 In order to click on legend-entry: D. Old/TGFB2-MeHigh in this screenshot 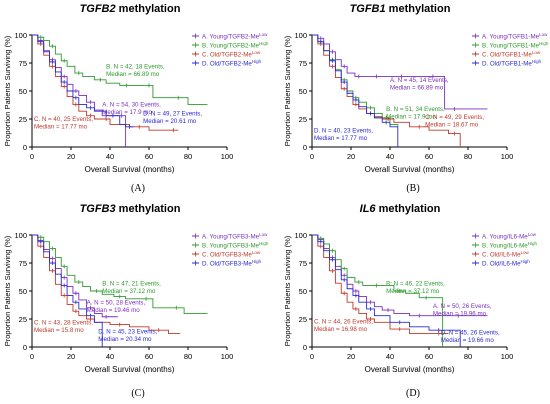, I will do `click(232, 63)`.